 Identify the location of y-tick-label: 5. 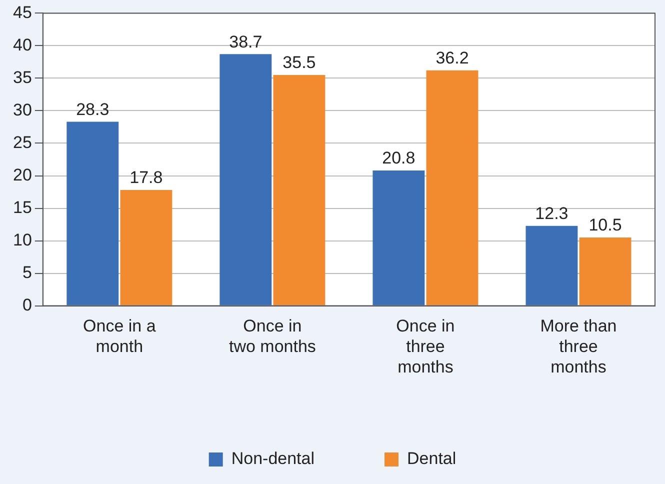
(27, 272).